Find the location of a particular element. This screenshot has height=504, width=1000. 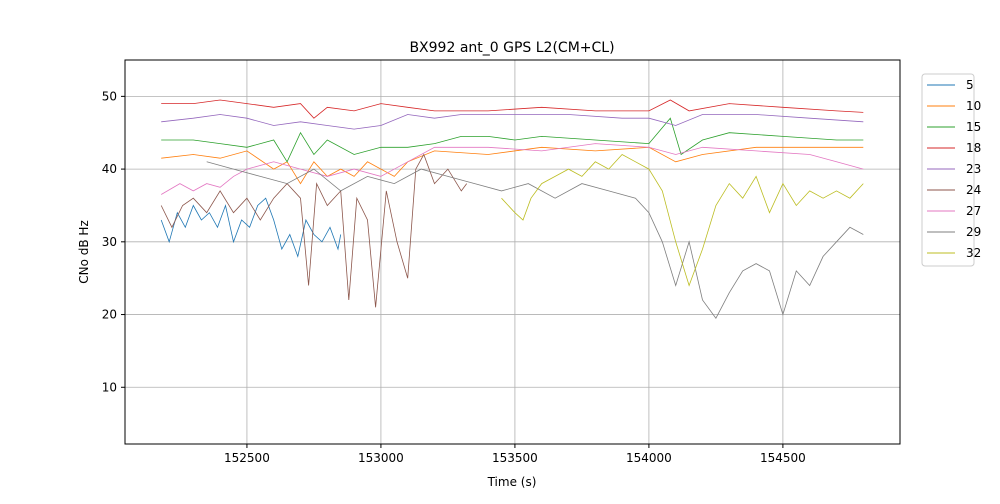

y-axis: 10 20 30 40 50 is located at coordinates (113, 241).